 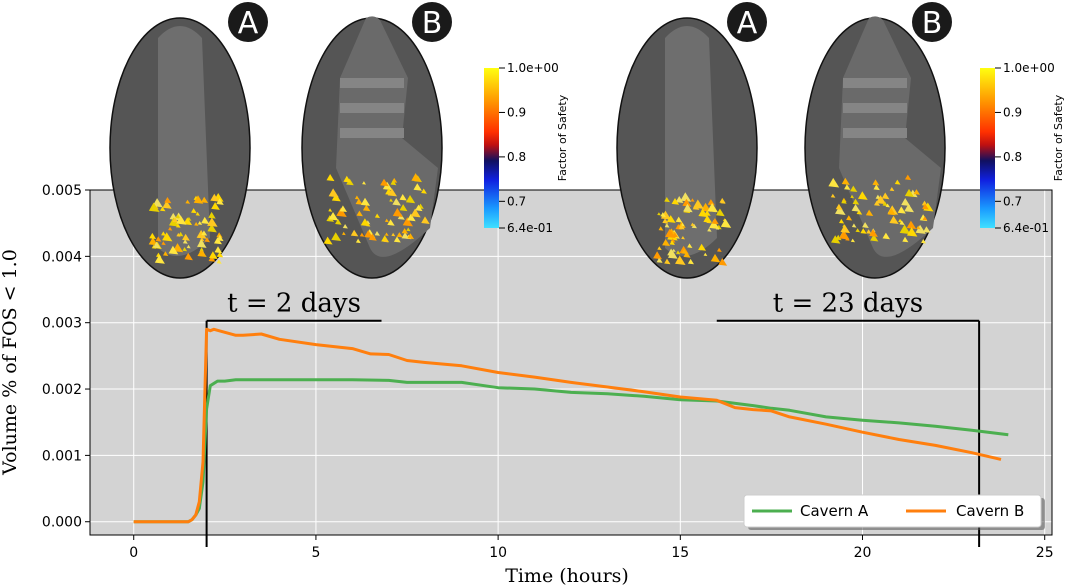 I want to click on colorbar-tick-label: 0.7, so click(x=516, y=201).